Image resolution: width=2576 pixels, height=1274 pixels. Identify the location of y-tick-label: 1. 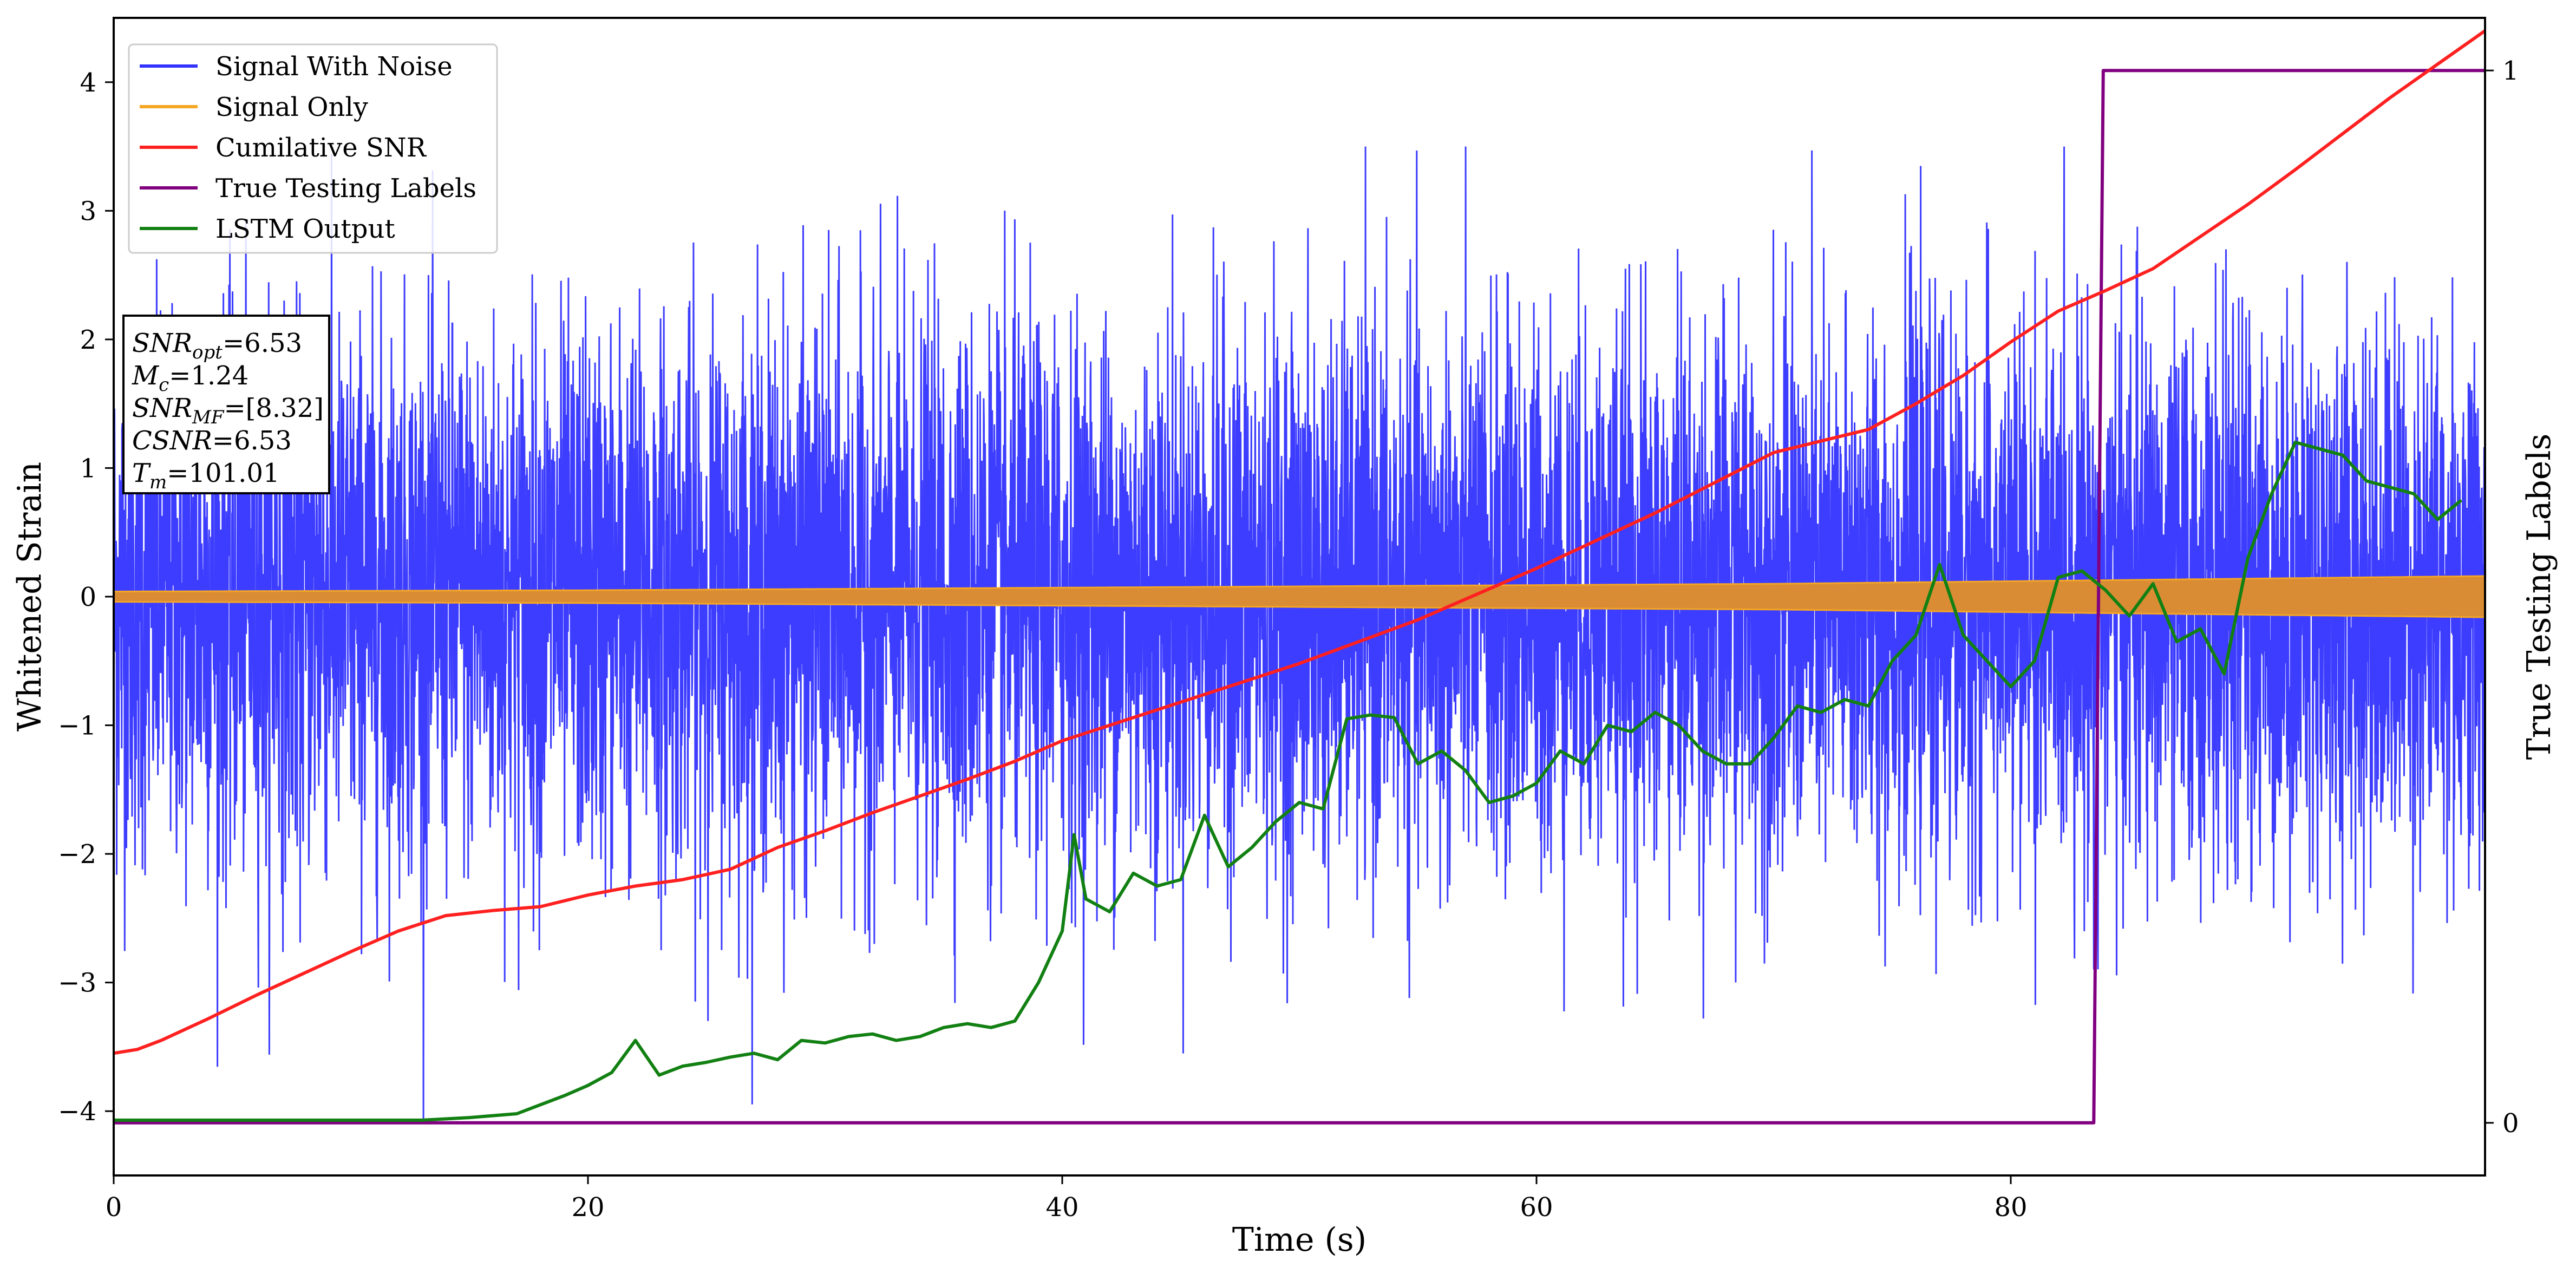
(88, 468).